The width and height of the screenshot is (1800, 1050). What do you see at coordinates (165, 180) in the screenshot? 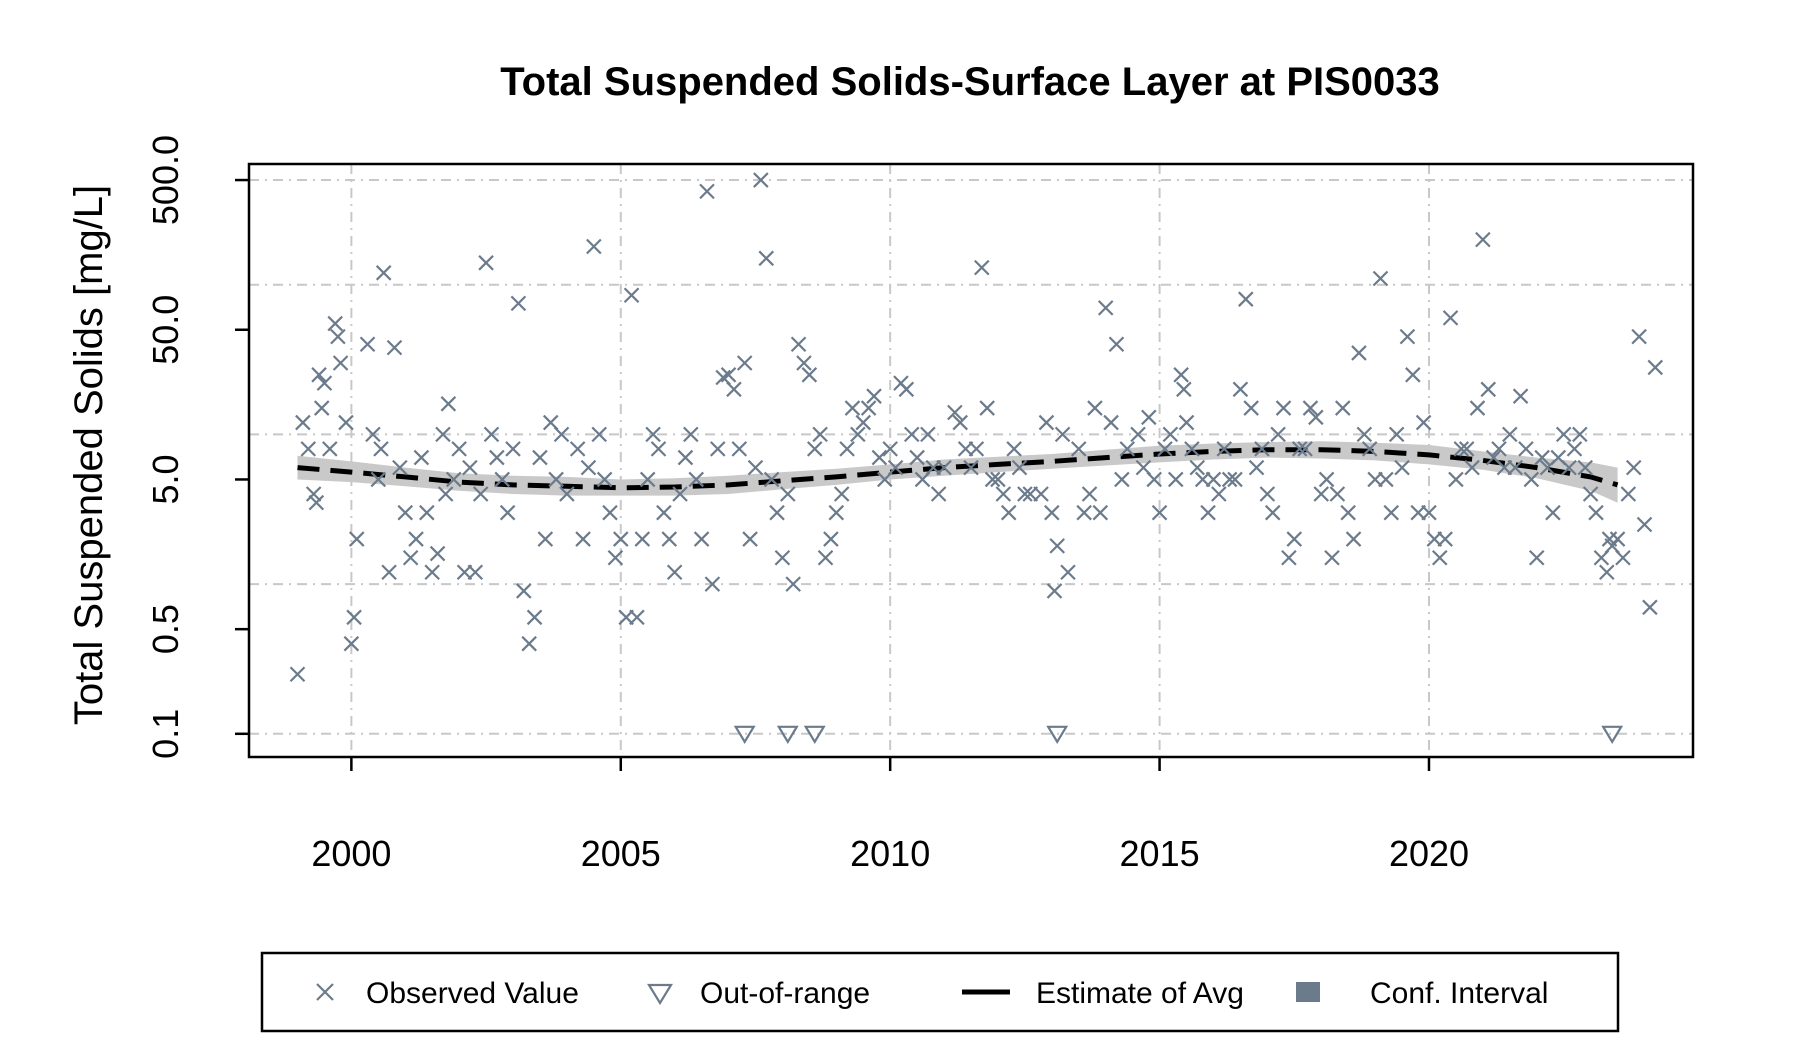
I see `y-tick-label: 500.0` at bounding box center [165, 180].